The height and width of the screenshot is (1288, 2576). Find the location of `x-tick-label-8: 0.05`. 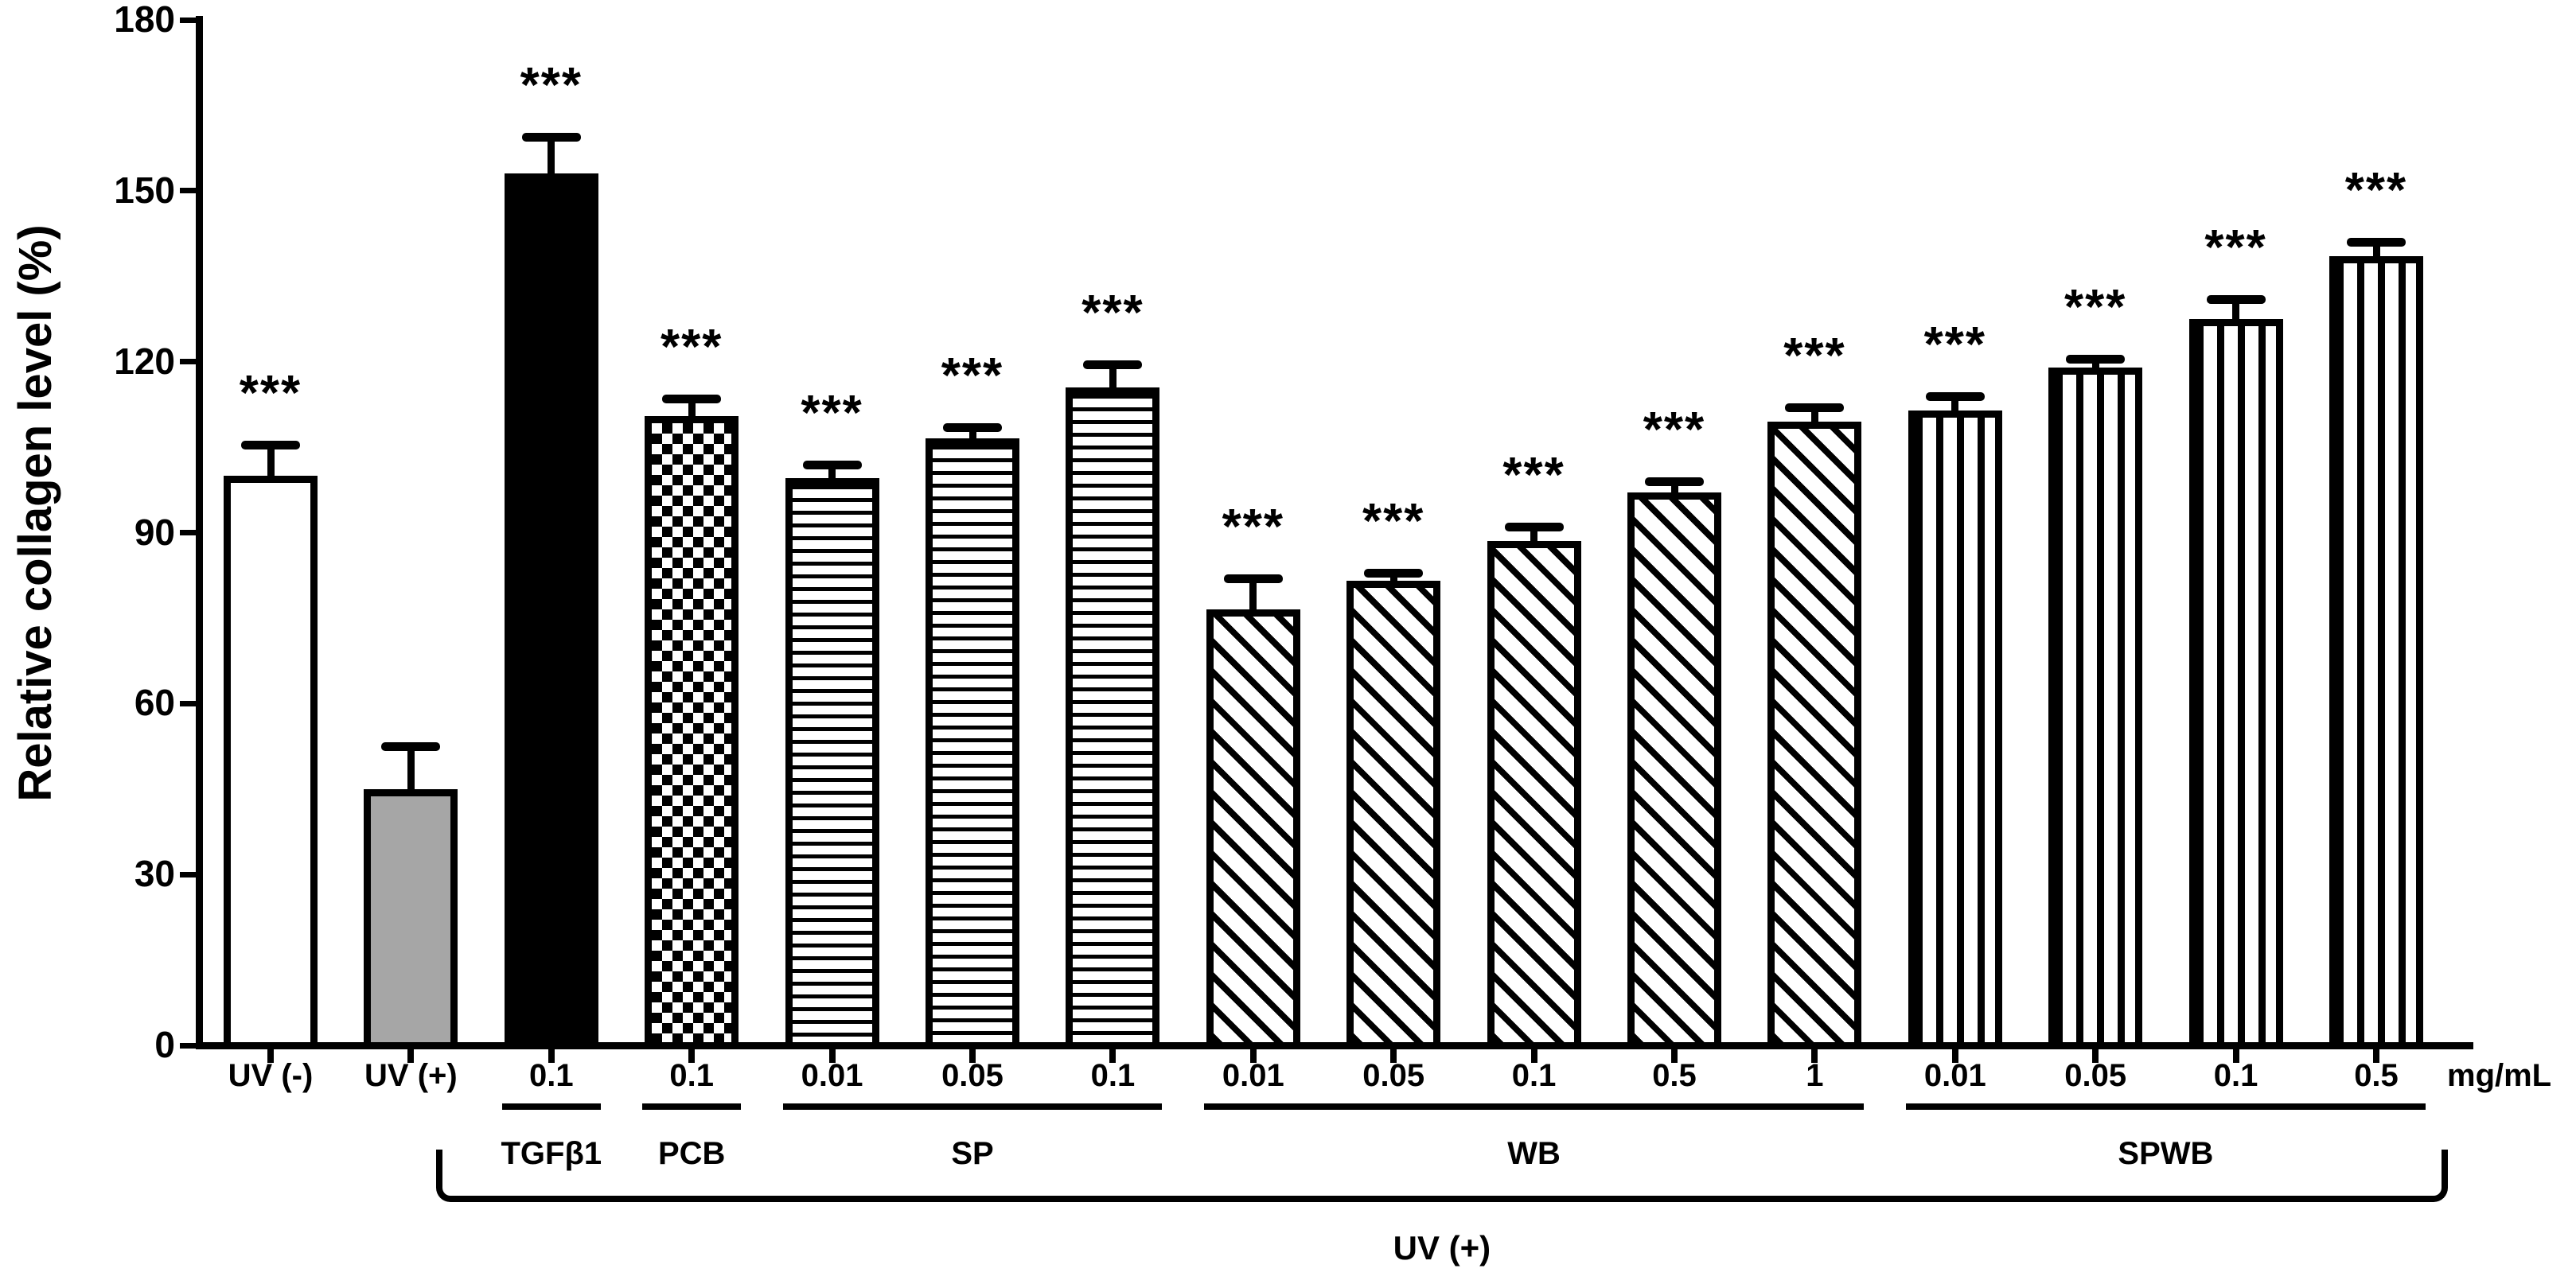

x-tick-label-8: 0.05 is located at coordinates (1393, 1075).